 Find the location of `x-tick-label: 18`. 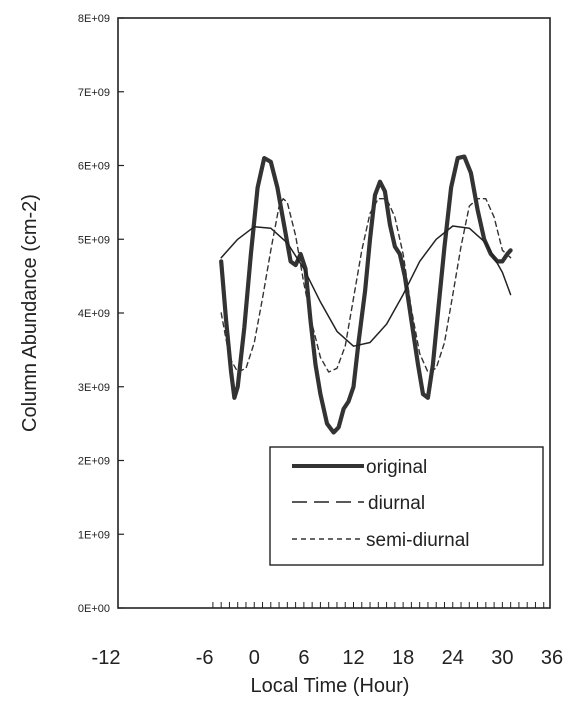

x-tick-label: 18 is located at coordinates (403, 658).